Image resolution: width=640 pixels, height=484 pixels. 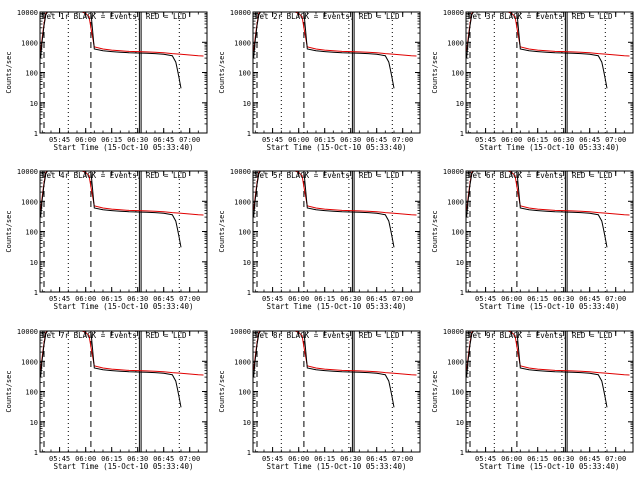 What do you see at coordinates (327, 335) in the screenshot?
I see `panel-title: Det 8r BLACK = Events, RED = LLD` at bounding box center [327, 335].